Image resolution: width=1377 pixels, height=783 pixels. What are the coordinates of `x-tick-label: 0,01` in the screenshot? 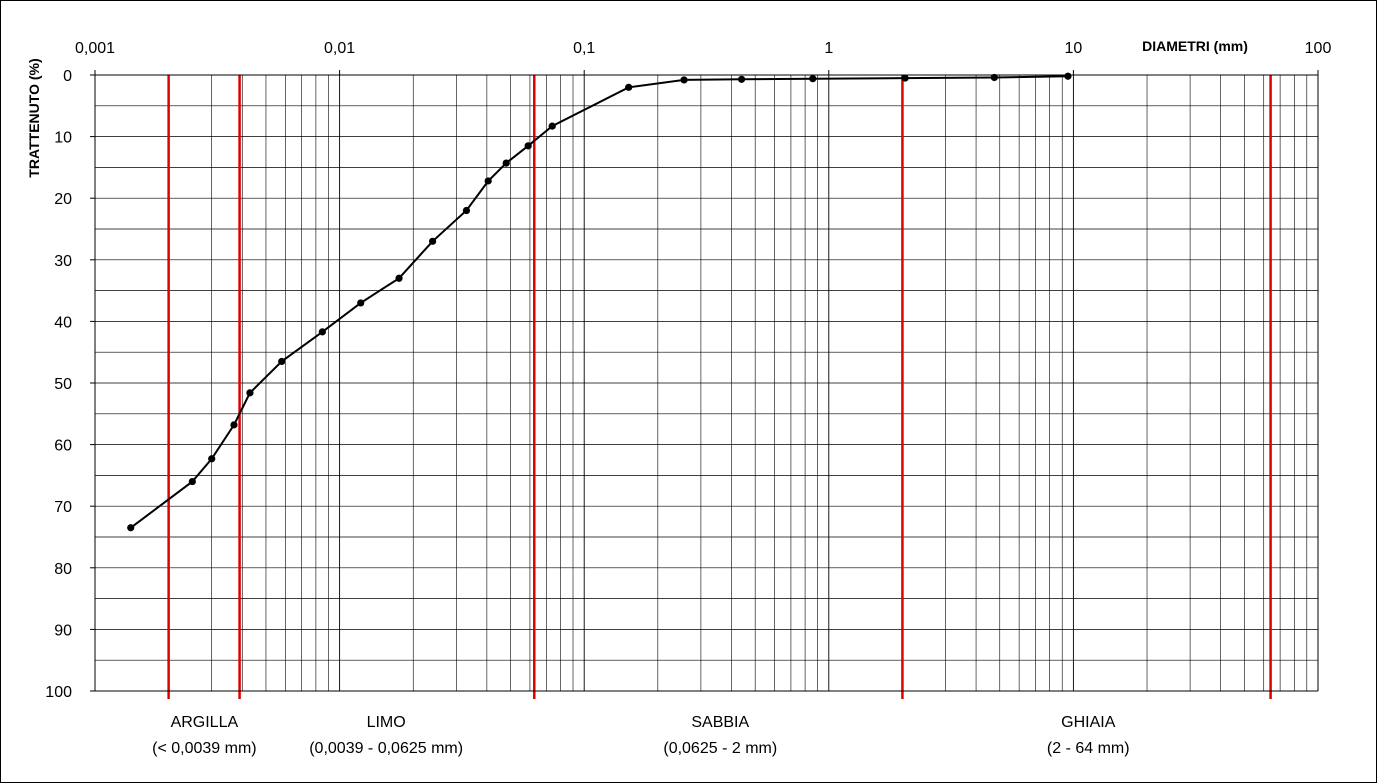 It's located at (339, 48).